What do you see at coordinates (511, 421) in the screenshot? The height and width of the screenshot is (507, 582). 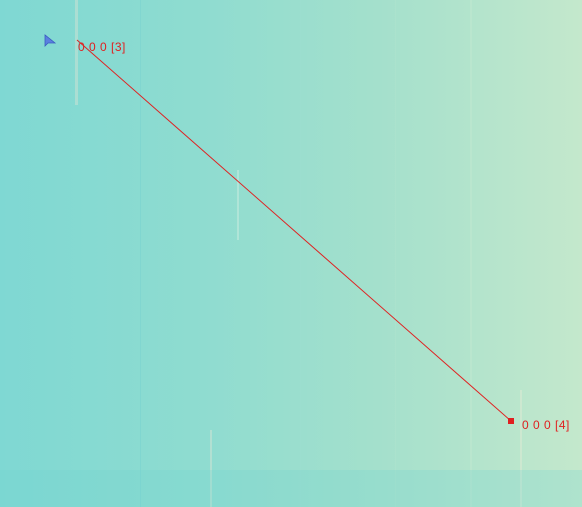 I see `measurement-end-handle` at bounding box center [511, 421].